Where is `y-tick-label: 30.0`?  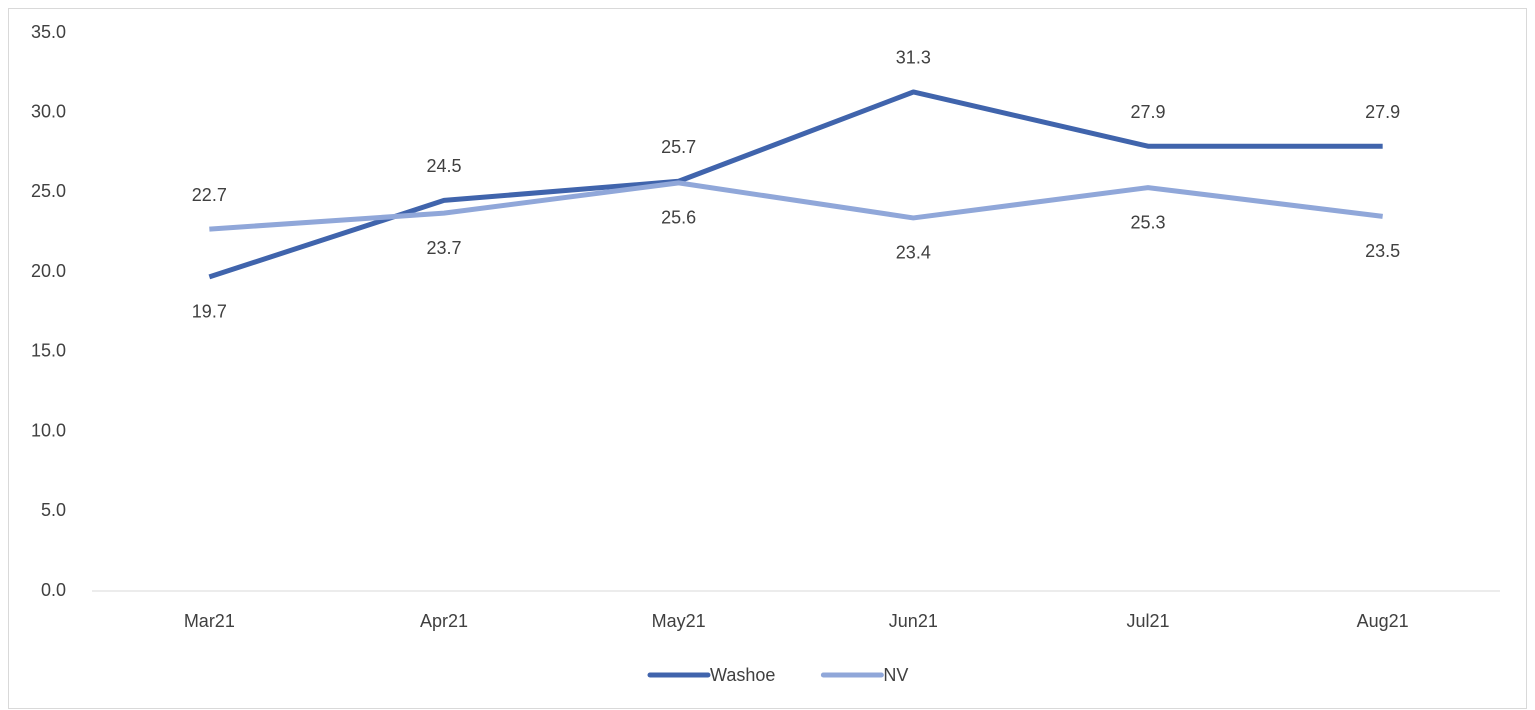 y-tick-label: 30.0 is located at coordinates (48, 111).